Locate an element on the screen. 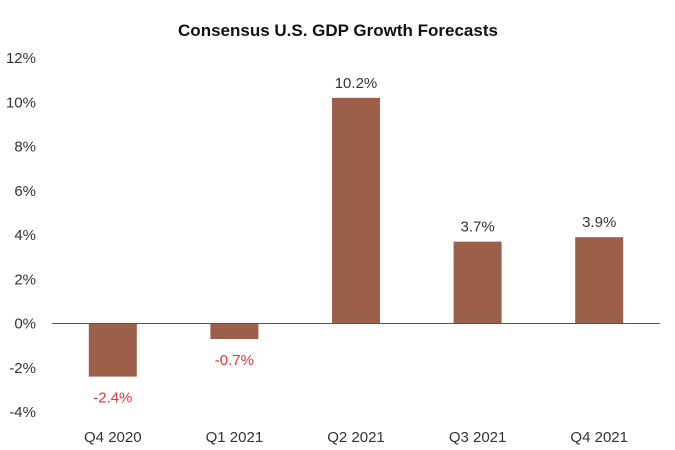 The image size is (675, 450). x-tick-label: Q4 2020 is located at coordinates (113, 437).